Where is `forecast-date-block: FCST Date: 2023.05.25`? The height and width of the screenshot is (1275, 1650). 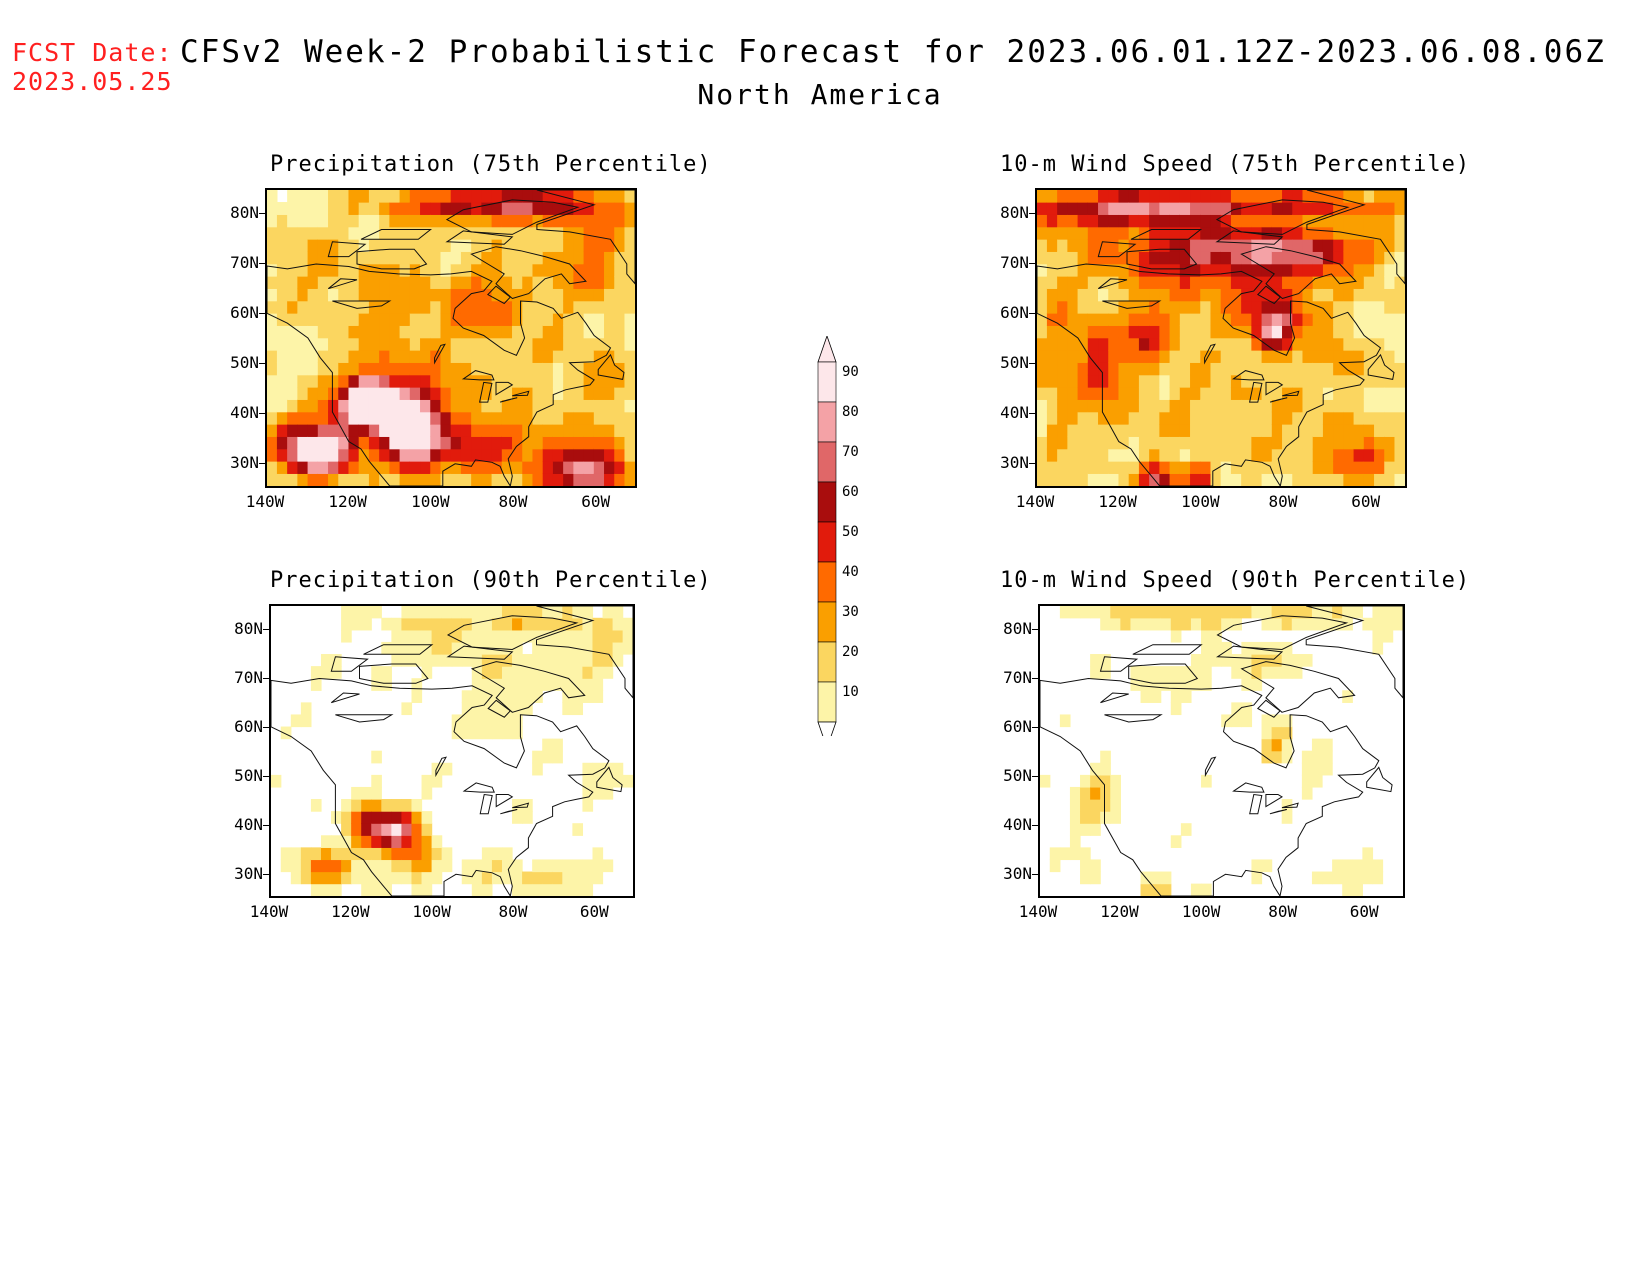
forecast-date-block: FCST Date: 2023.05.25 is located at coordinates (92, 67).